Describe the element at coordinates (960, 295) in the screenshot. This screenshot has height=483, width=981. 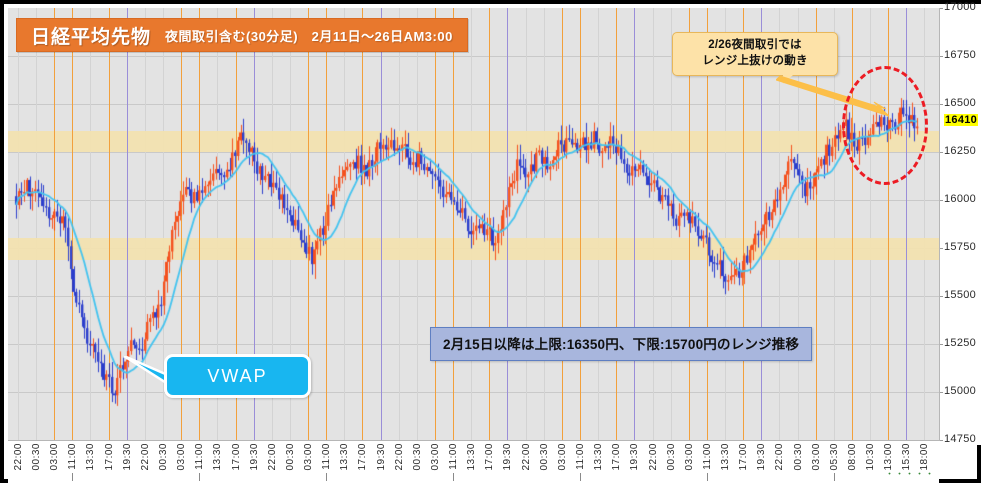
I see `price-axis-label: 15500` at that location.